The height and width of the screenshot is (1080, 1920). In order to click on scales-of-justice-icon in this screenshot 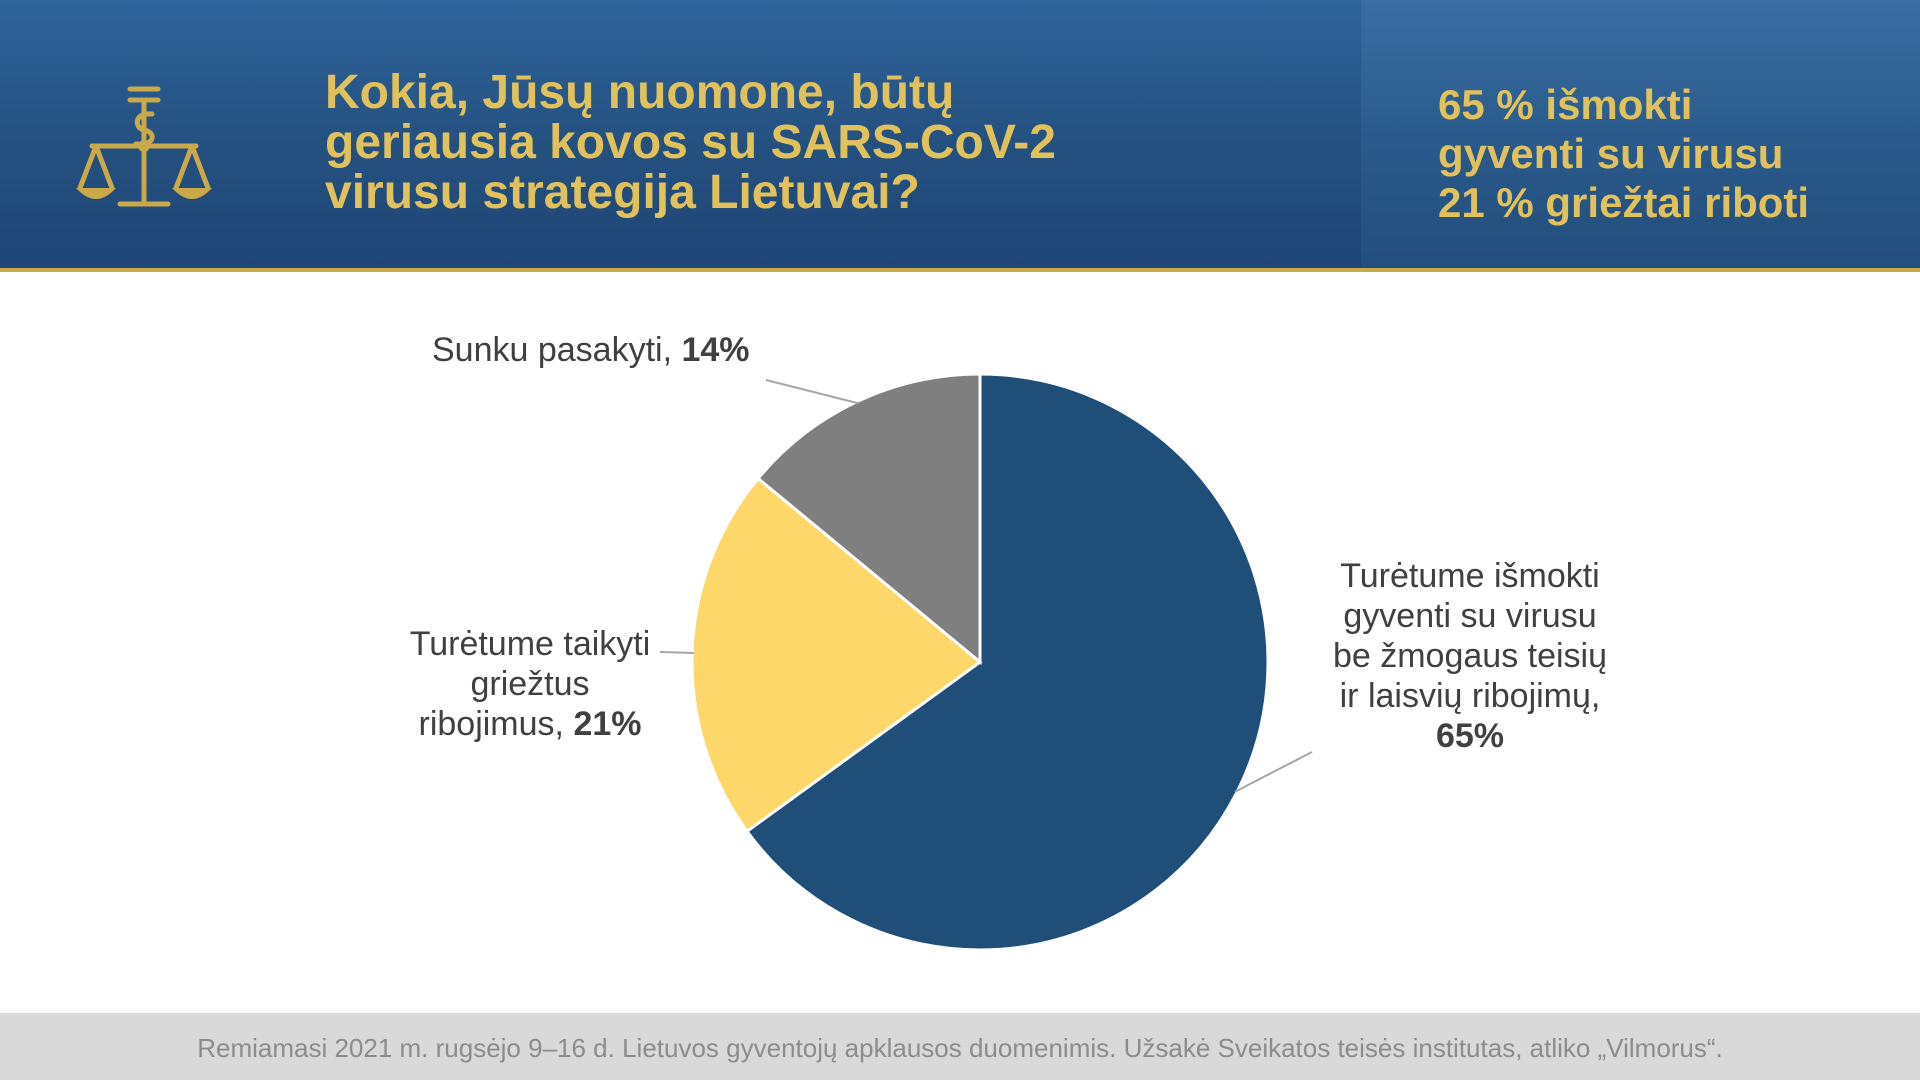, I will do `click(144, 146)`.